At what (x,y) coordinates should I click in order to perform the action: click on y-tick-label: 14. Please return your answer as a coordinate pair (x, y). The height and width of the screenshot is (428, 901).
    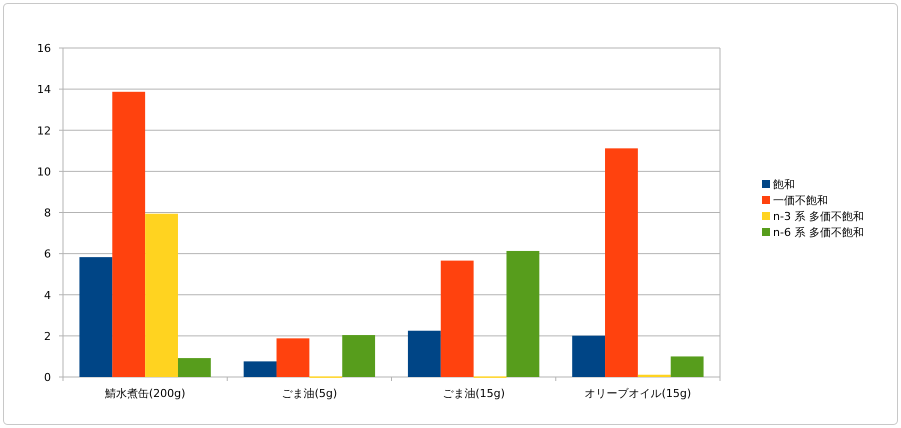
    Looking at the image, I should click on (44, 89).